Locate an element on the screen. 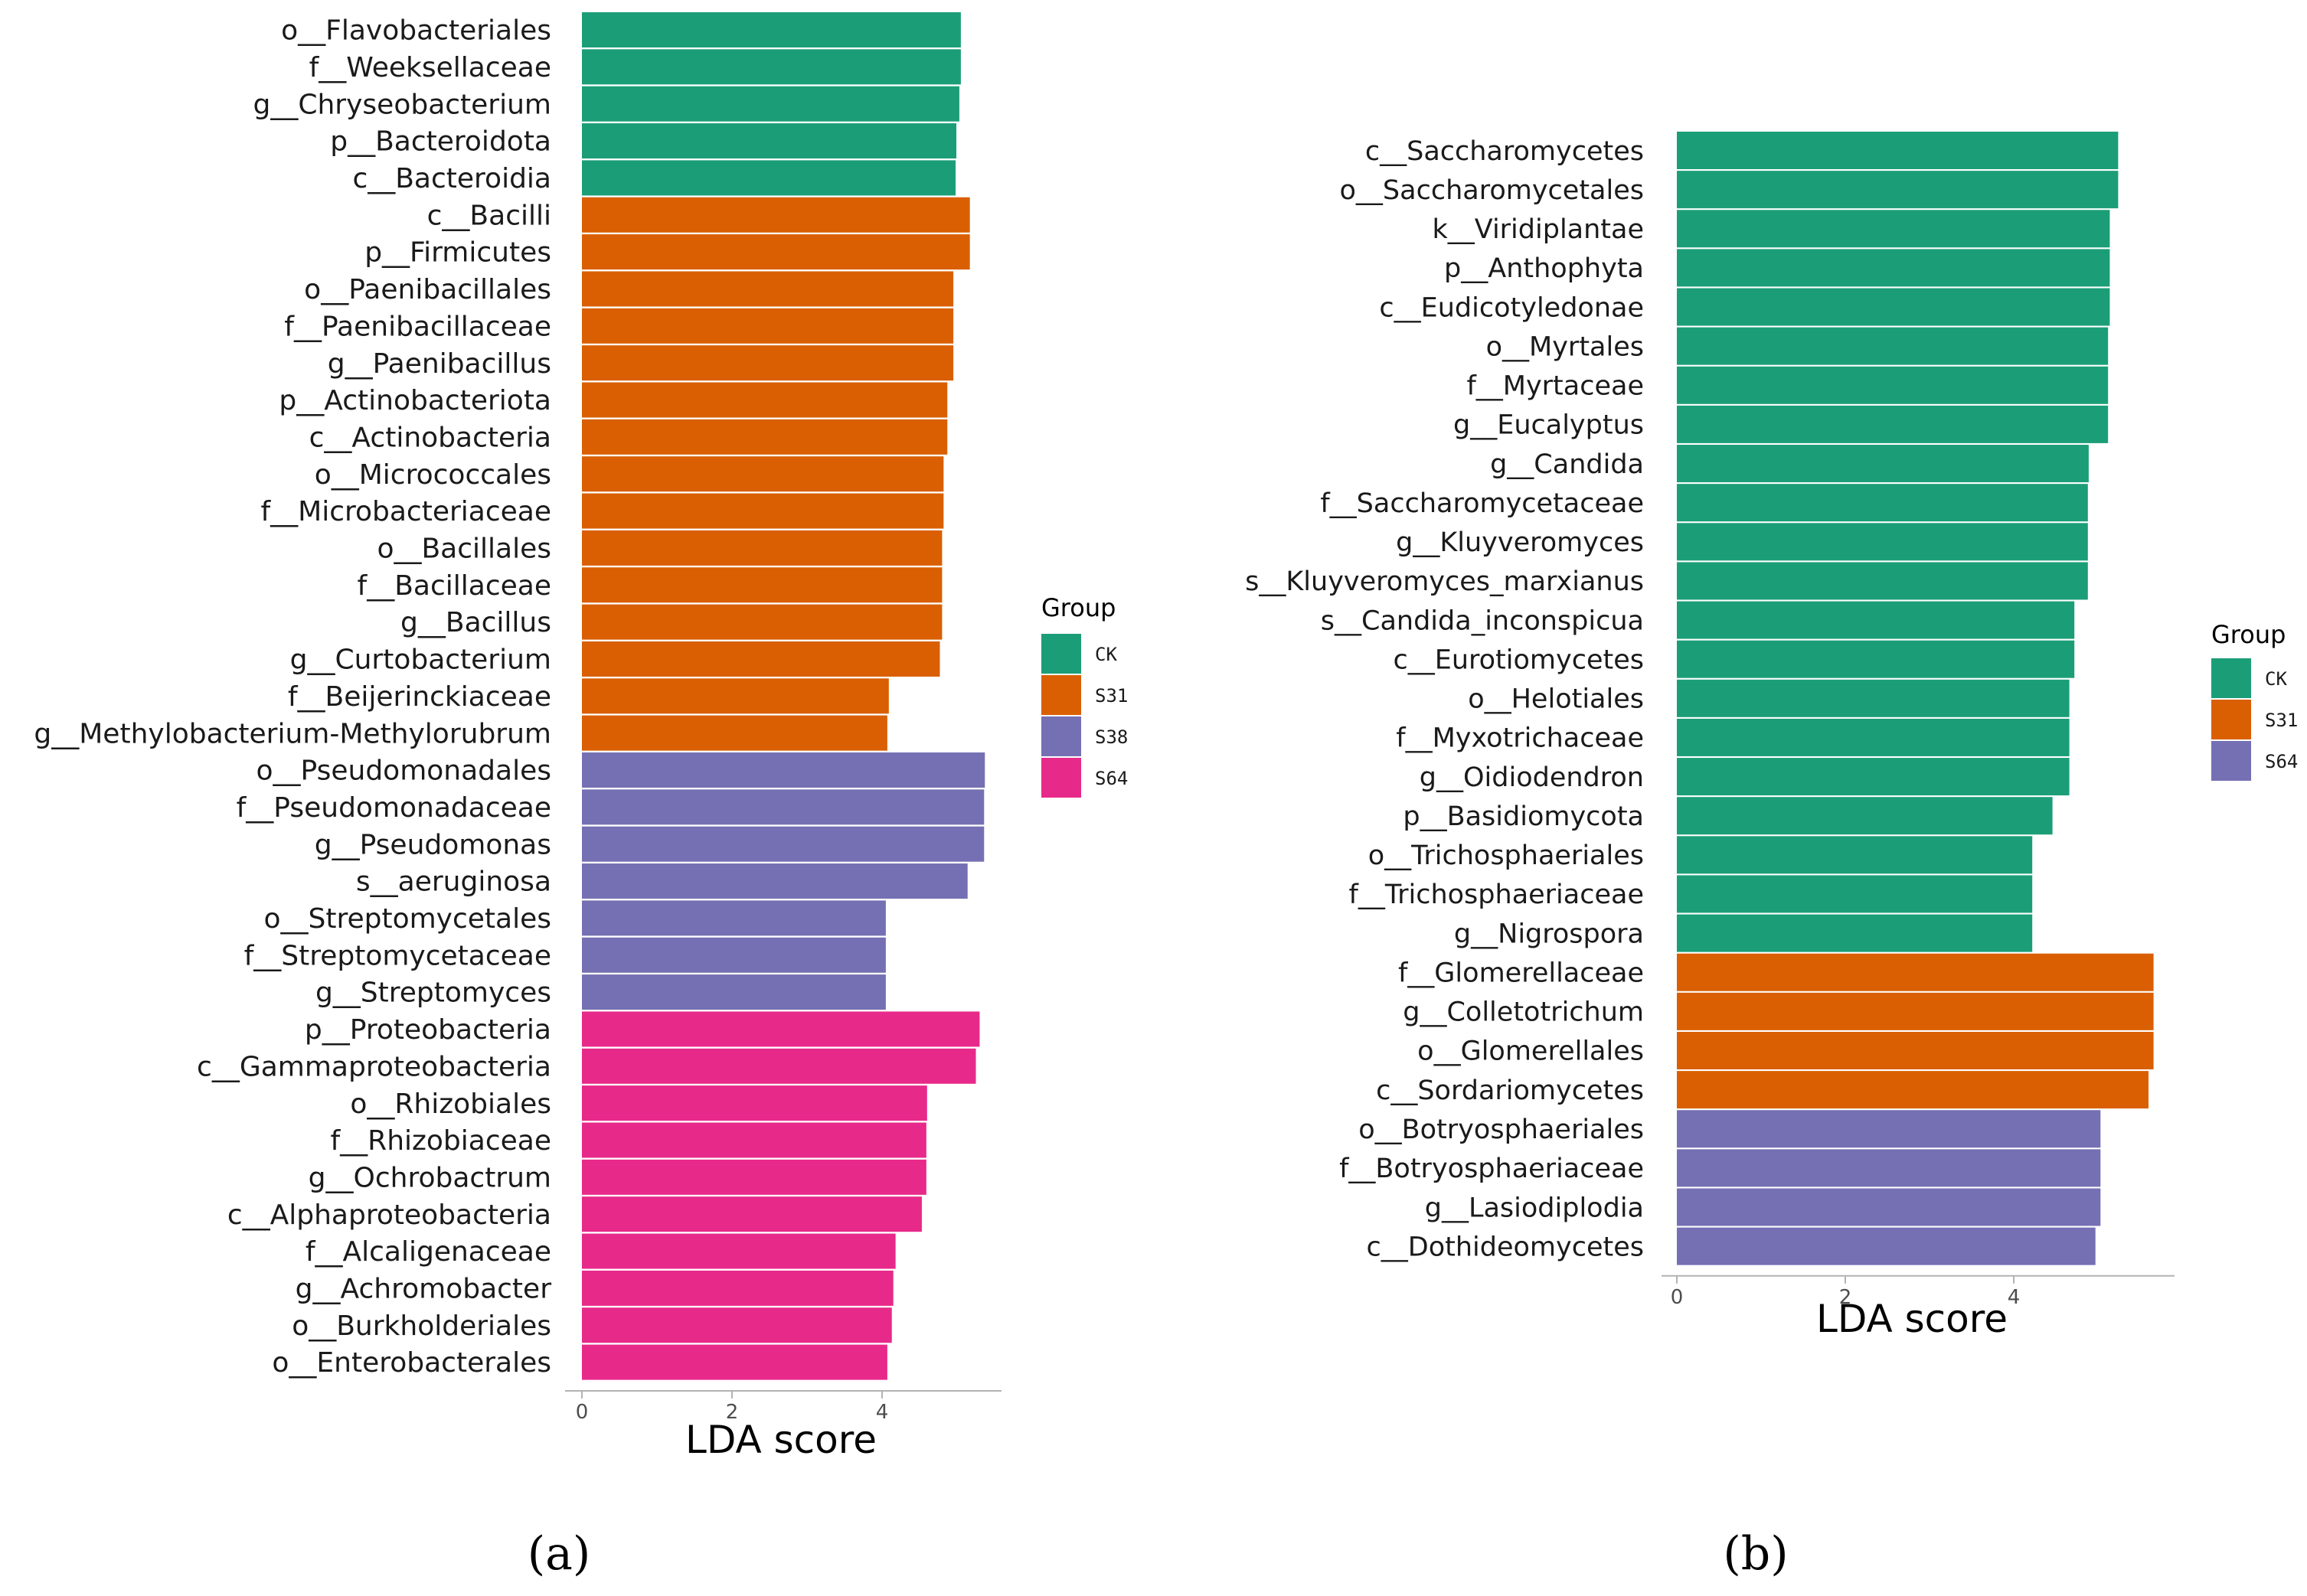 The image size is (2307, 1596). panel-a-bars is located at coordinates (784, 696).